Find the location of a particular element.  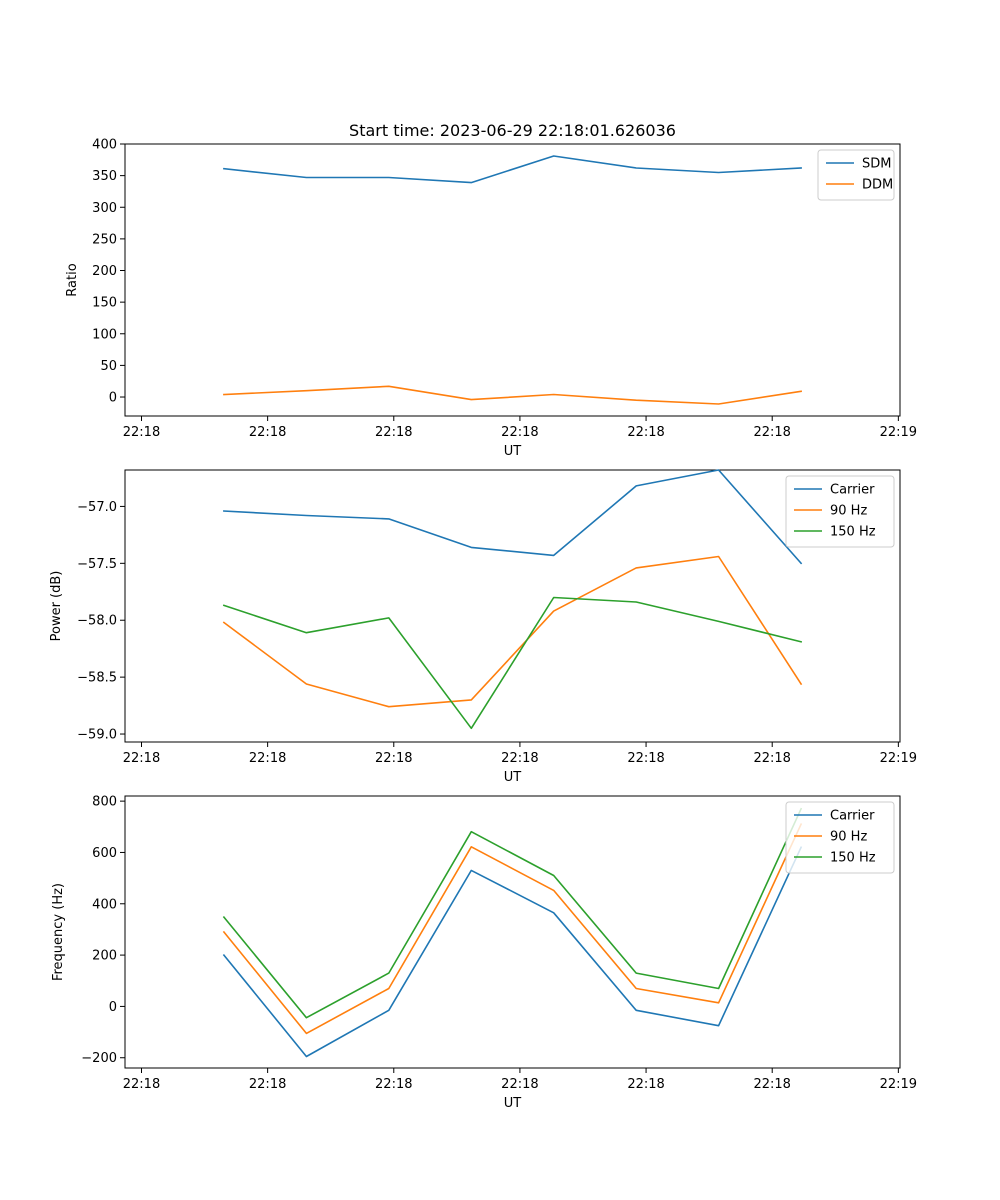

y-tick-label: −59.0 is located at coordinates (97, 735).